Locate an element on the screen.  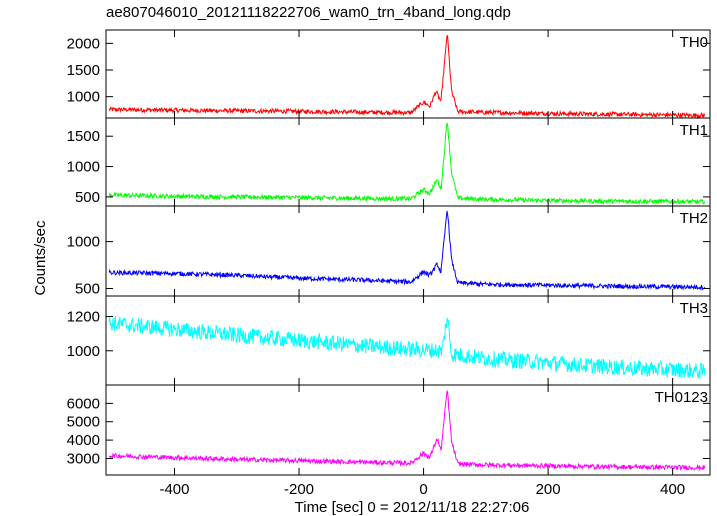
series-line-th1 is located at coordinates (407, 164).